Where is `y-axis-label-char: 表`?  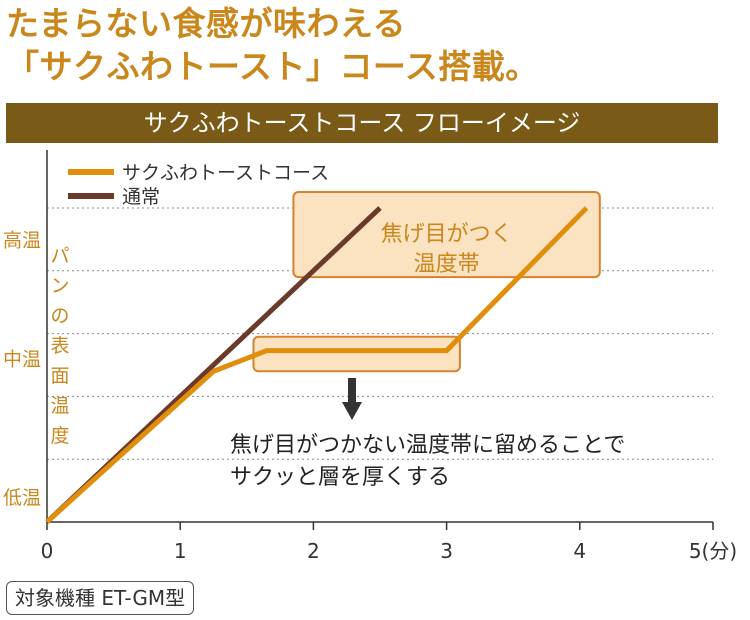
y-axis-label-char: 表 is located at coordinates (59, 346).